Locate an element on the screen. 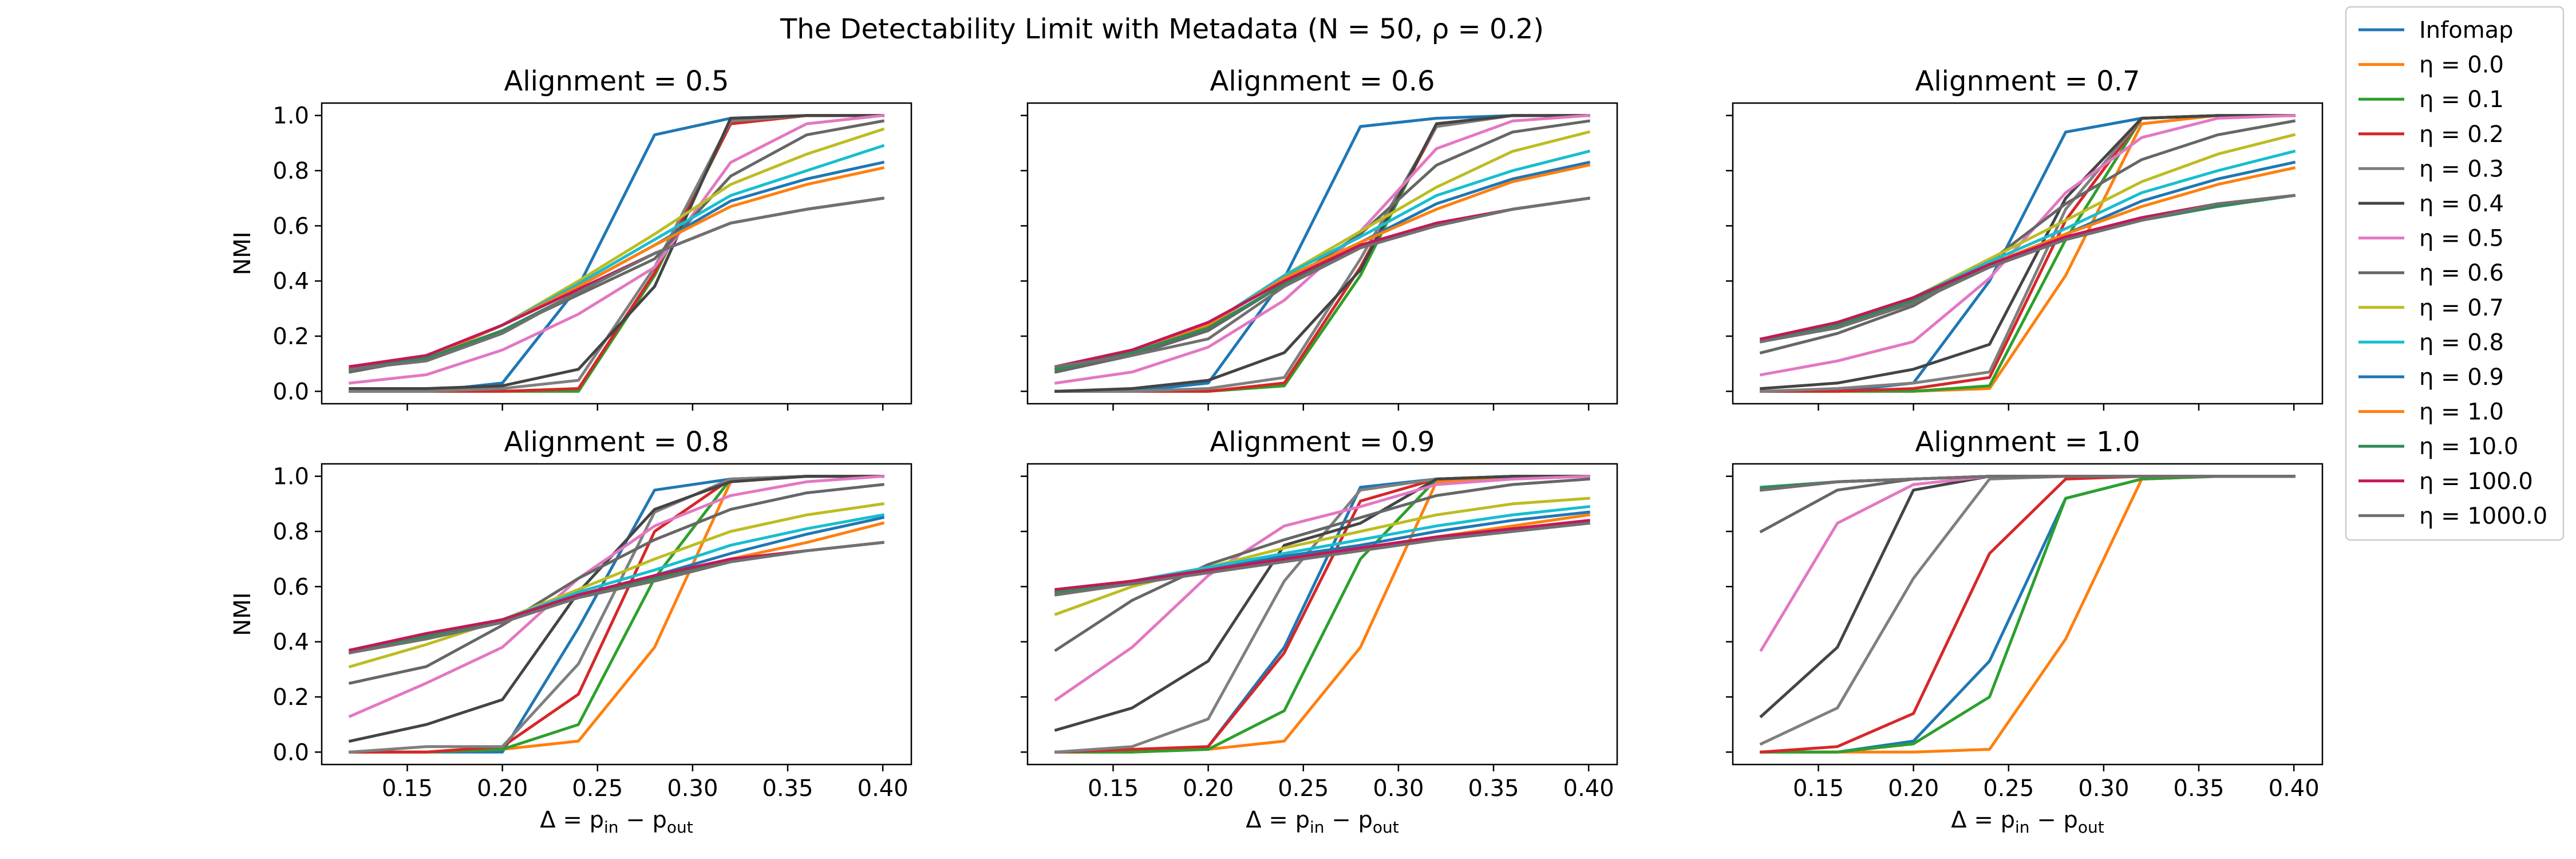 Image resolution: width=2576 pixels, height=859 pixels. legend-label: η = 0.8 is located at coordinates (2461, 342).